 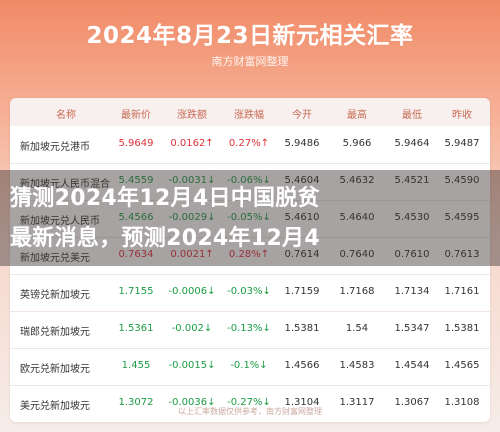 What do you see at coordinates (302, 402) in the screenshot?
I see `cell-open: 1.3104` at bounding box center [302, 402].